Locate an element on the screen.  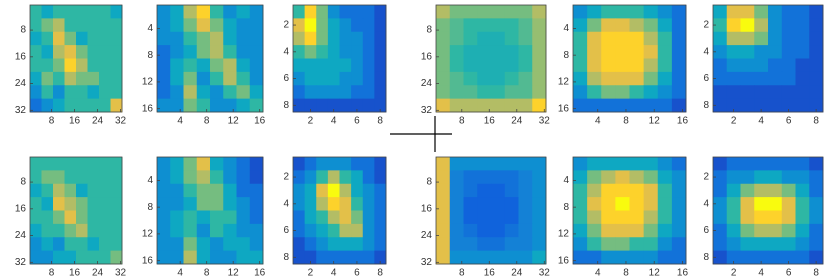
y-tick-label: 2 is located at coordinates (286, 25).